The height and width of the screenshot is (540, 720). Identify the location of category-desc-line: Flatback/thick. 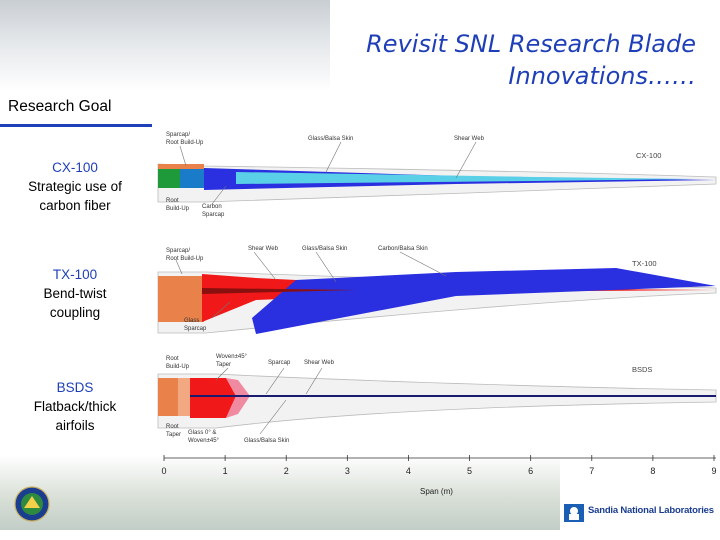
(75, 406).